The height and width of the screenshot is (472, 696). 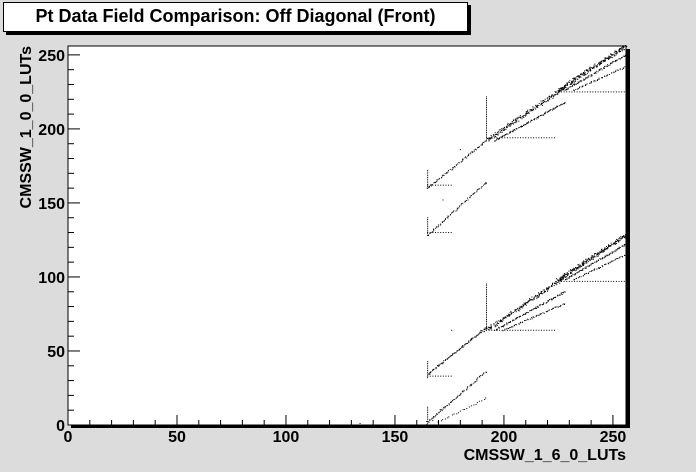 I want to click on y-tick-label: 100, so click(x=51, y=278).